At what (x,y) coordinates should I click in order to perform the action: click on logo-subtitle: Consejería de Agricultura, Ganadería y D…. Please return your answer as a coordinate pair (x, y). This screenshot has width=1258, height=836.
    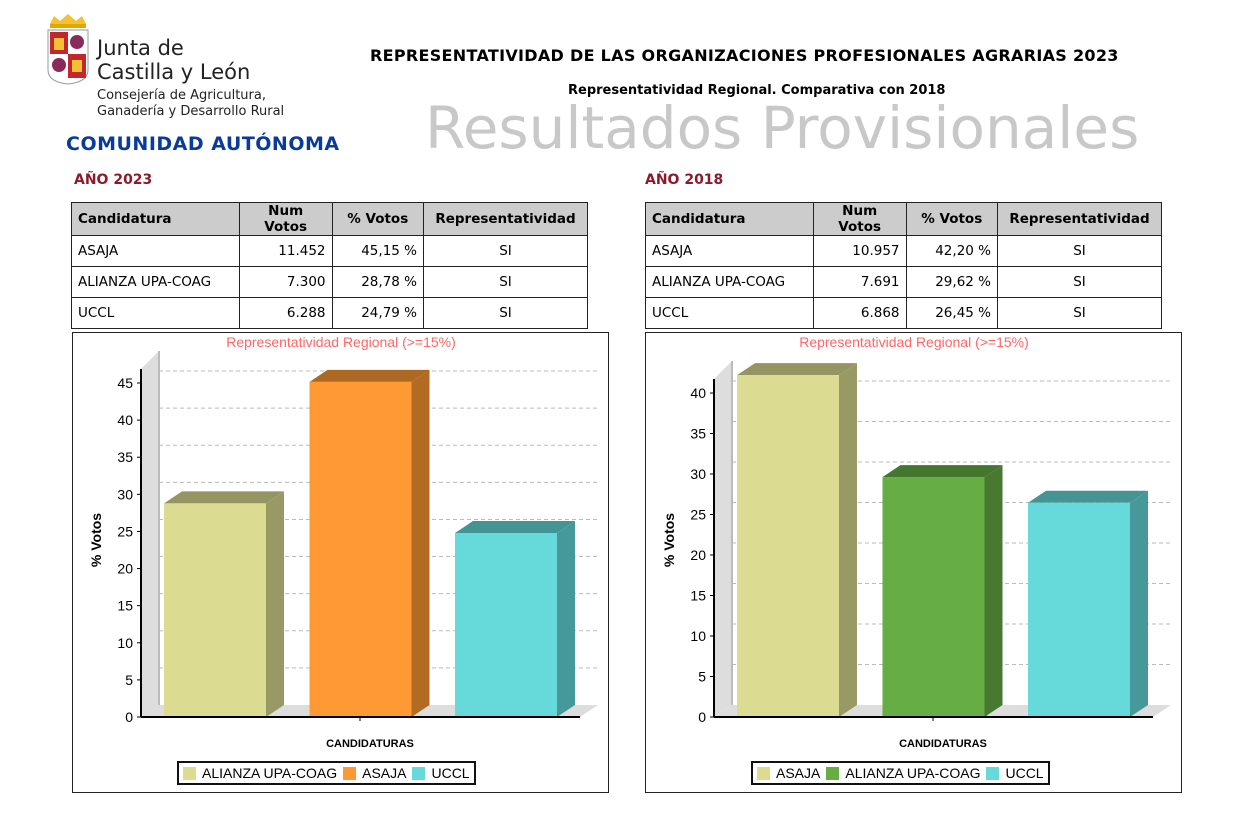
    Looking at the image, I should click on (190, 104).